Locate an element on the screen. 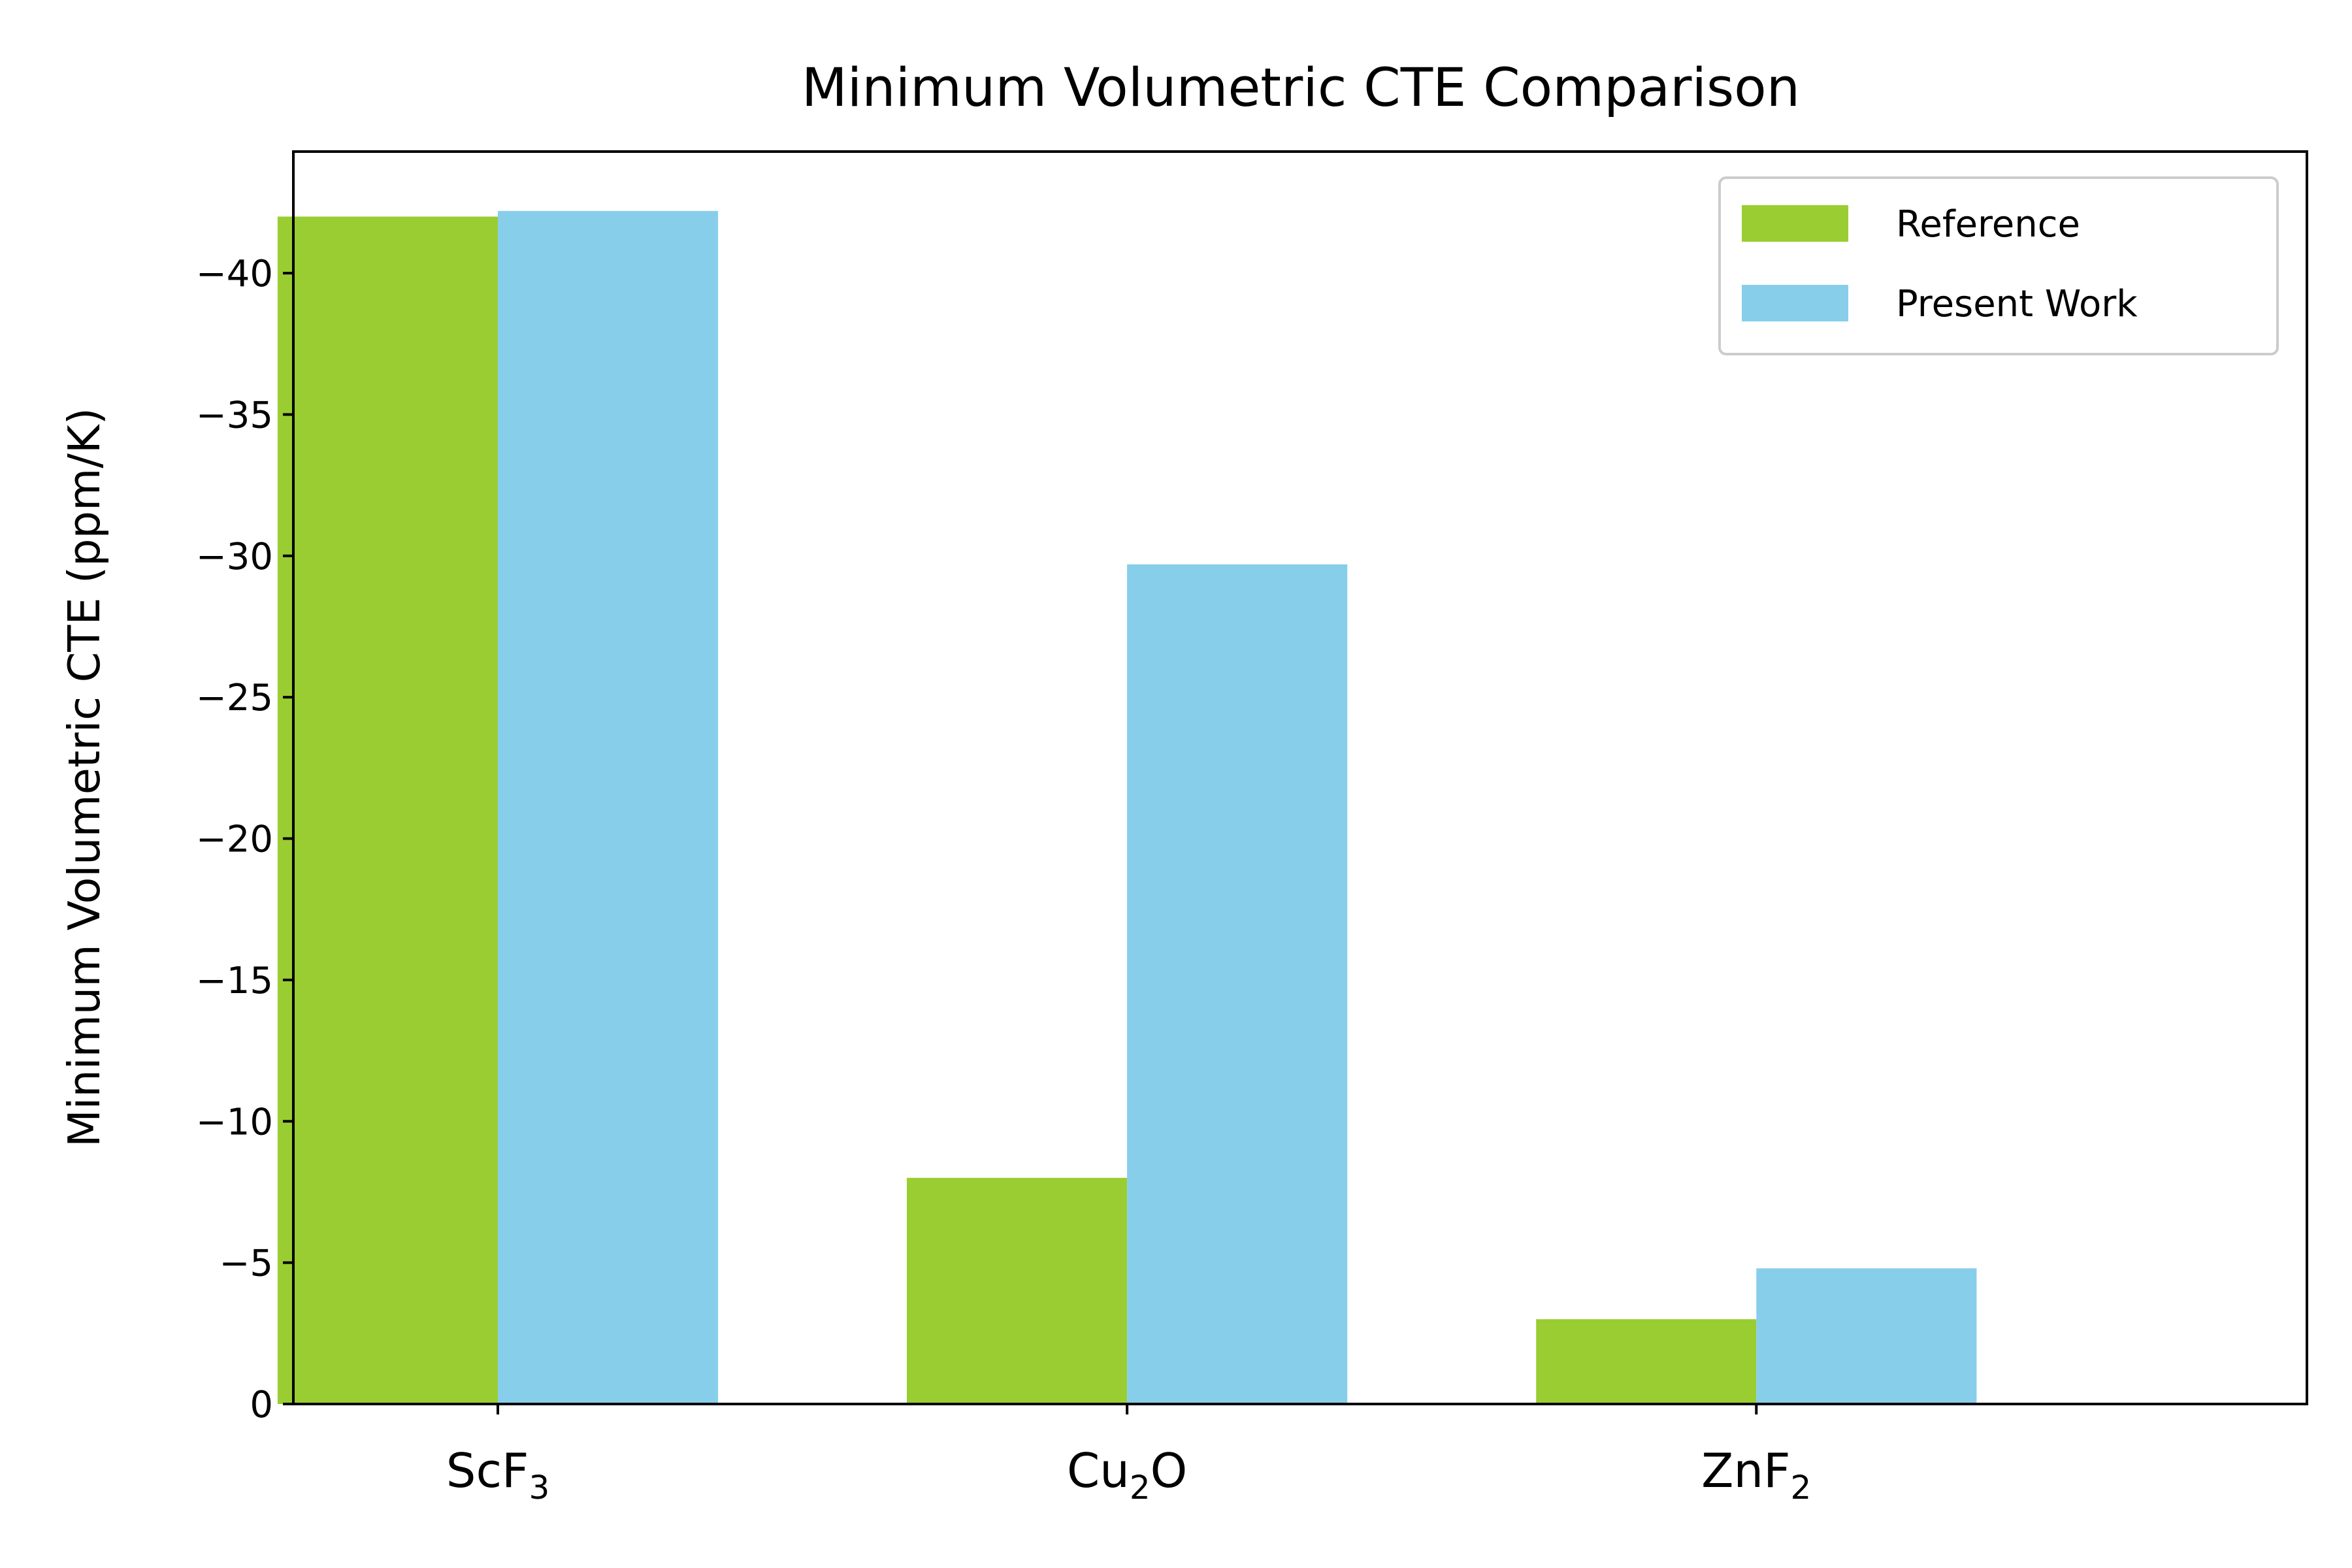  y-tick-label: −25 is located at coordinates (234, 698).